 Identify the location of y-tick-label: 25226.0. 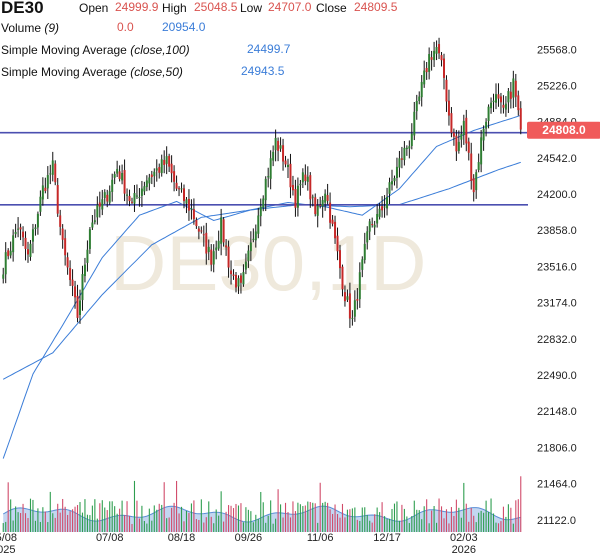
(557, 86).